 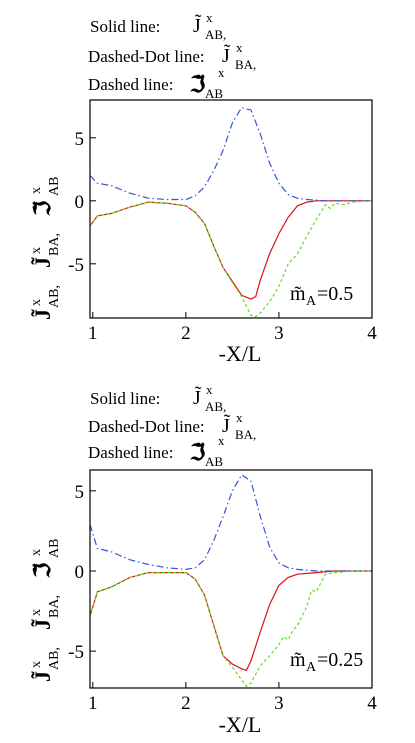 What do you see at coordinates (45, 248) in the screenshot?
I see `y-axis-label-top: J̃ AB, x J̃ BA, x ℑ̃ AB x` at bounding box center [45, 248].